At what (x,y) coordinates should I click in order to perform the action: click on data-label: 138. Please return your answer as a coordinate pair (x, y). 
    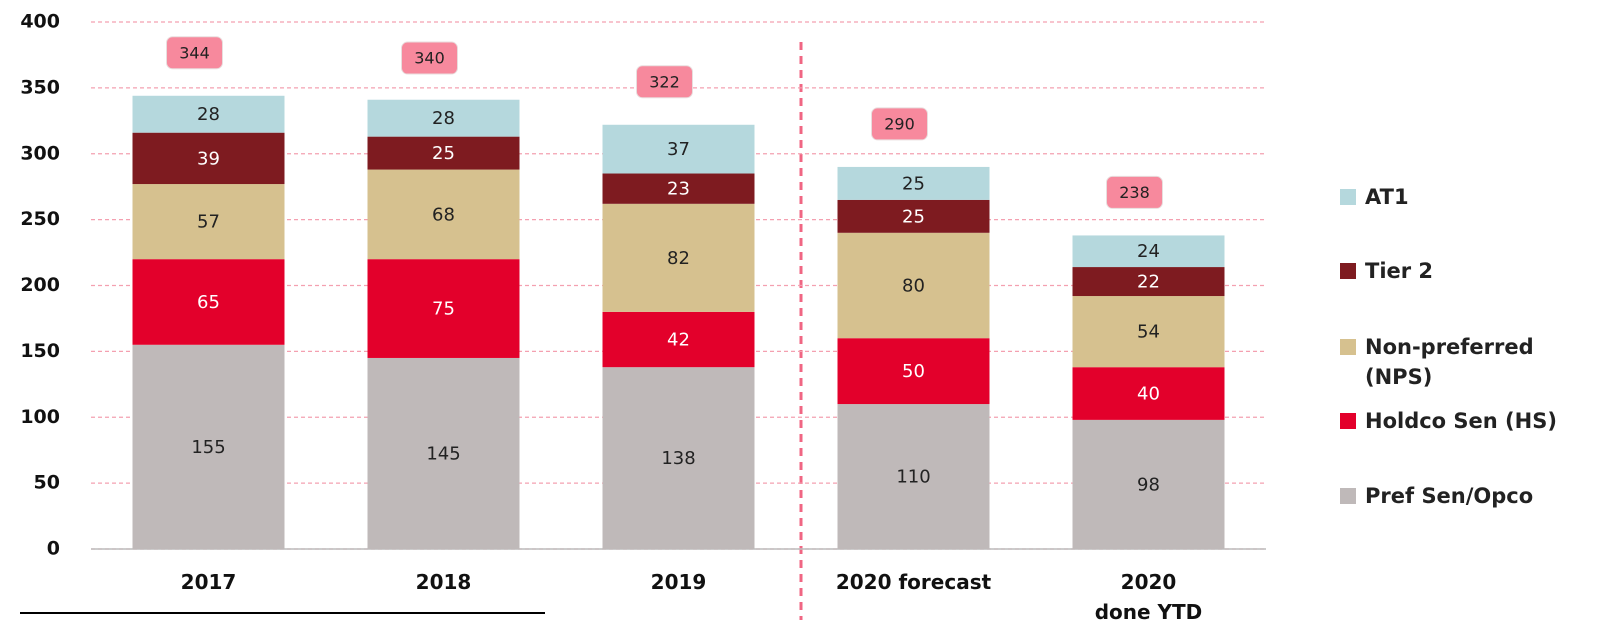
    Looking at the image, I should click on (678, 458).